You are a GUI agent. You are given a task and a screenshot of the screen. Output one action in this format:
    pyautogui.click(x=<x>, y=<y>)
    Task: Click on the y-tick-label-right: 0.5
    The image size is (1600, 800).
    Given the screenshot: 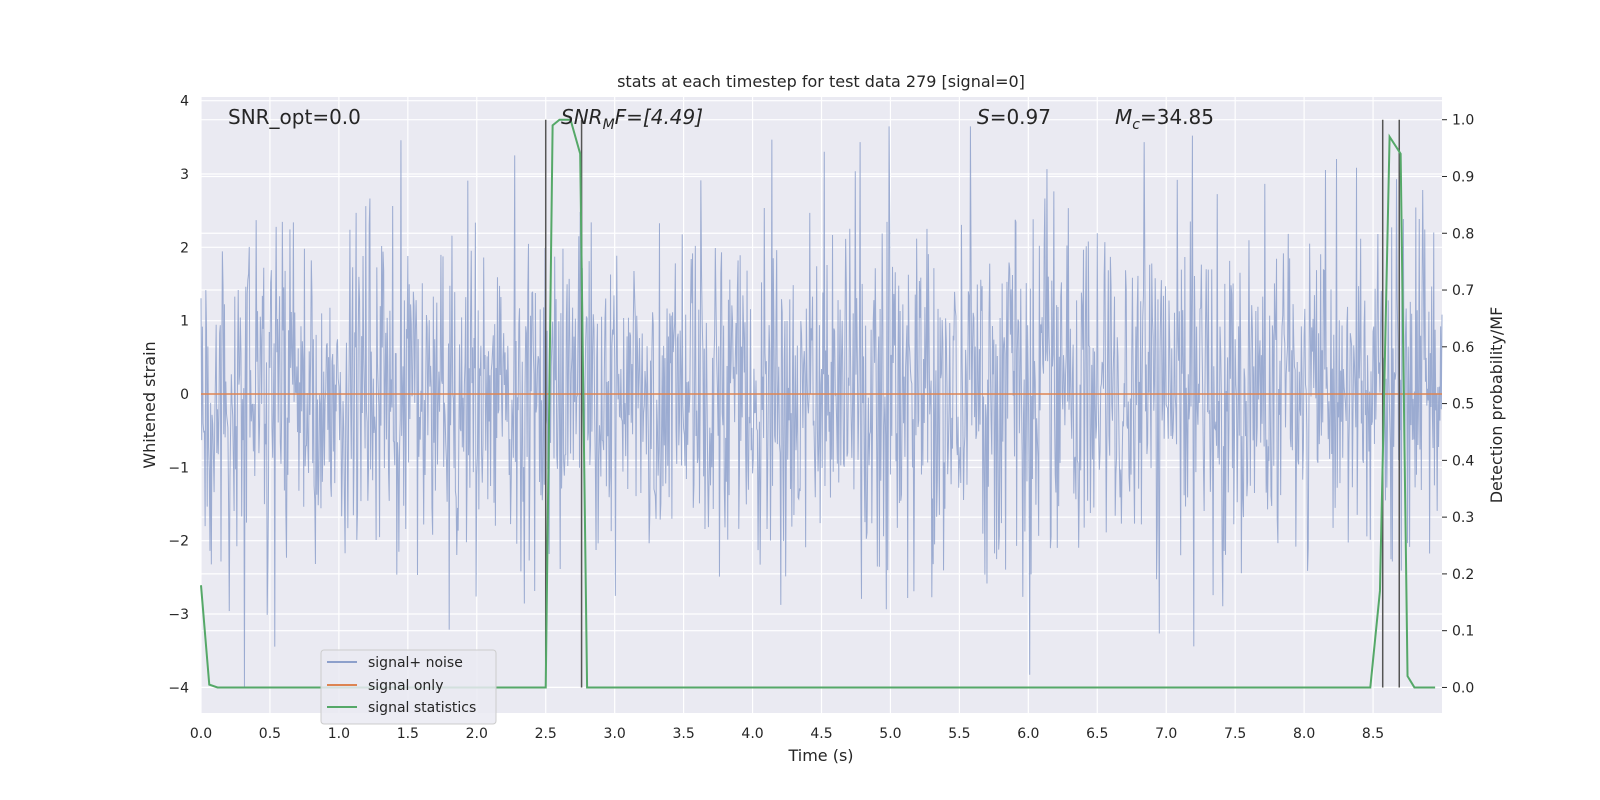 What is the action you would take?
    pyautogui.click(x=1463, y=405)
    